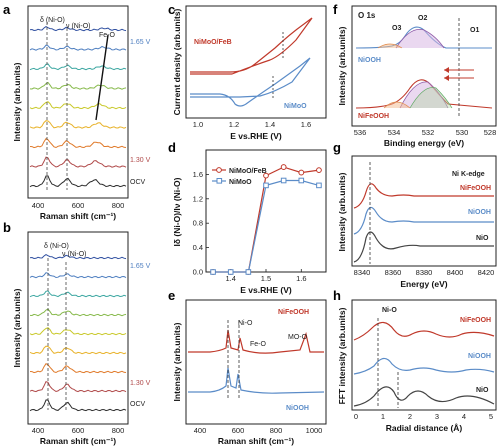 This screenshot has height=446, width=500. I want to click on panel-e-label-nifeooh: NiFeOOH, so click(293, 312).